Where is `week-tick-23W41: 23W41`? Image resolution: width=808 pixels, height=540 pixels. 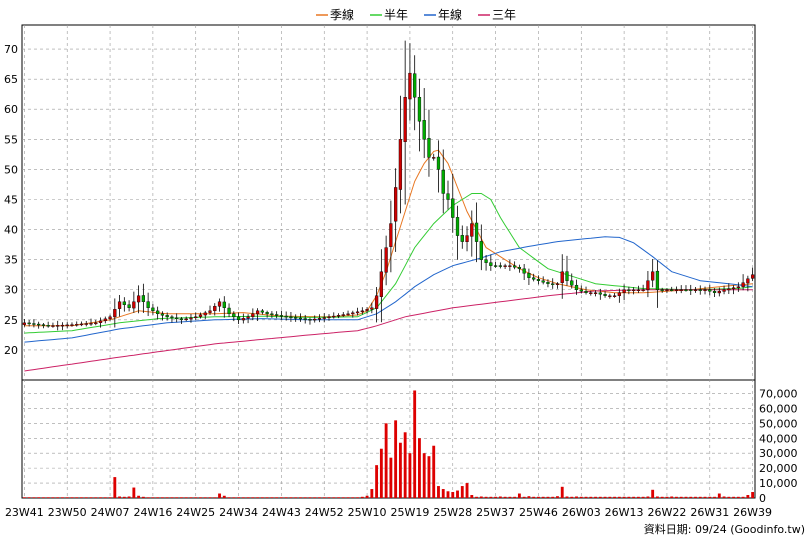
week-tick-23W41: 23W41 is located at coordinates (24, 512).